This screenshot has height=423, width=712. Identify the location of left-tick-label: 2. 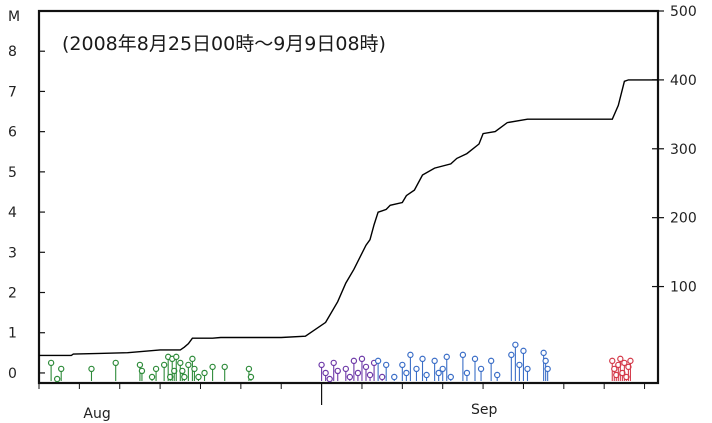
(12, 294).